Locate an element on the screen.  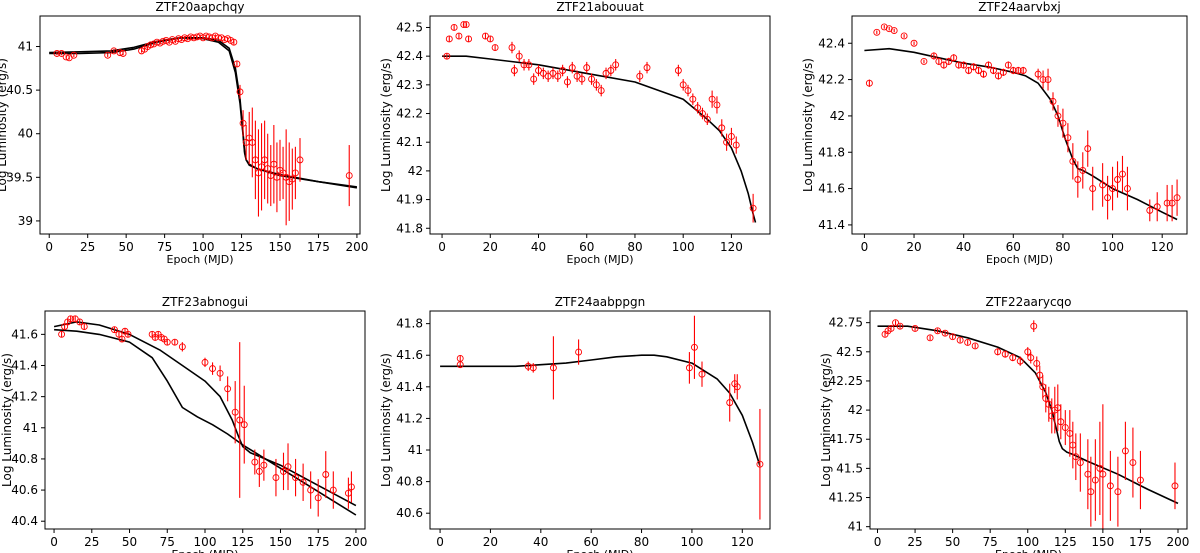
y-tick-label: 42.4 is located at coordinates (409, 56).